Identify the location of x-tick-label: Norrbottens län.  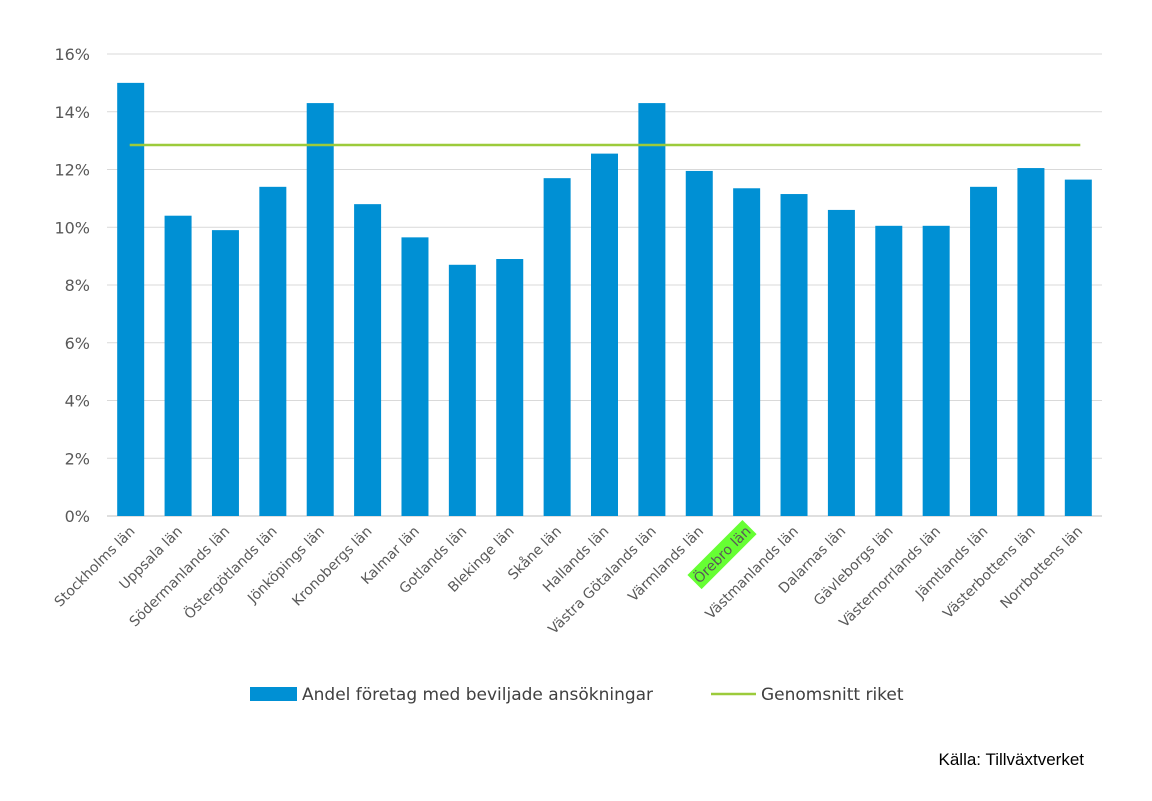
(1042, 568).